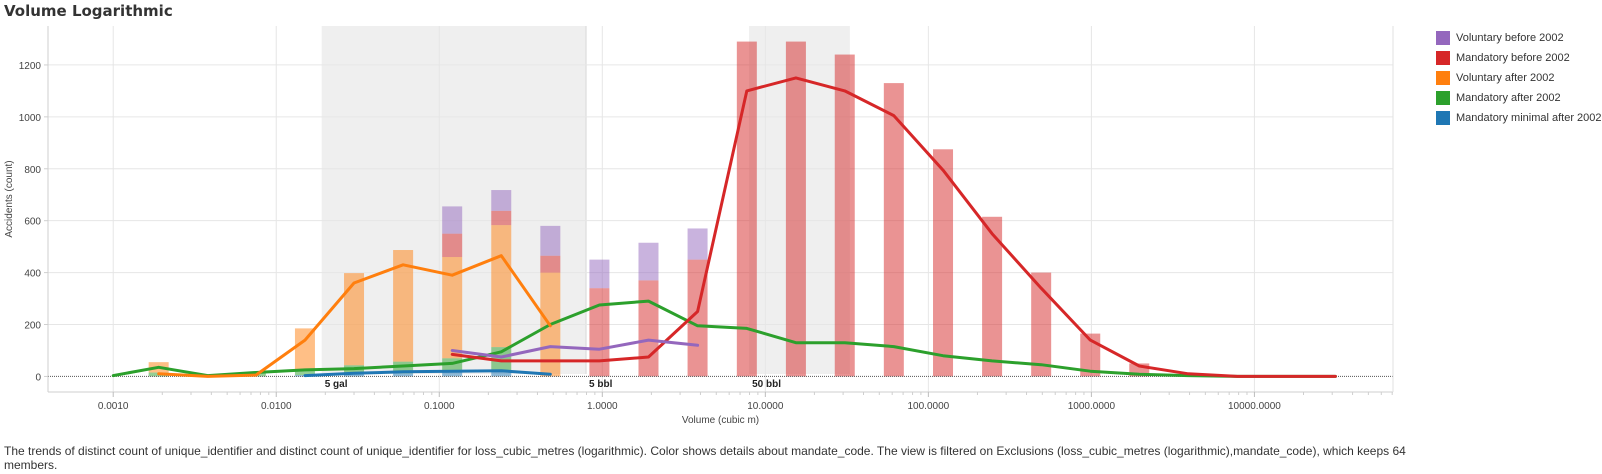  Describe the element at coordinates (929, 406) in the screenshot. I see `x-tick-label: 100.0000` at that location.